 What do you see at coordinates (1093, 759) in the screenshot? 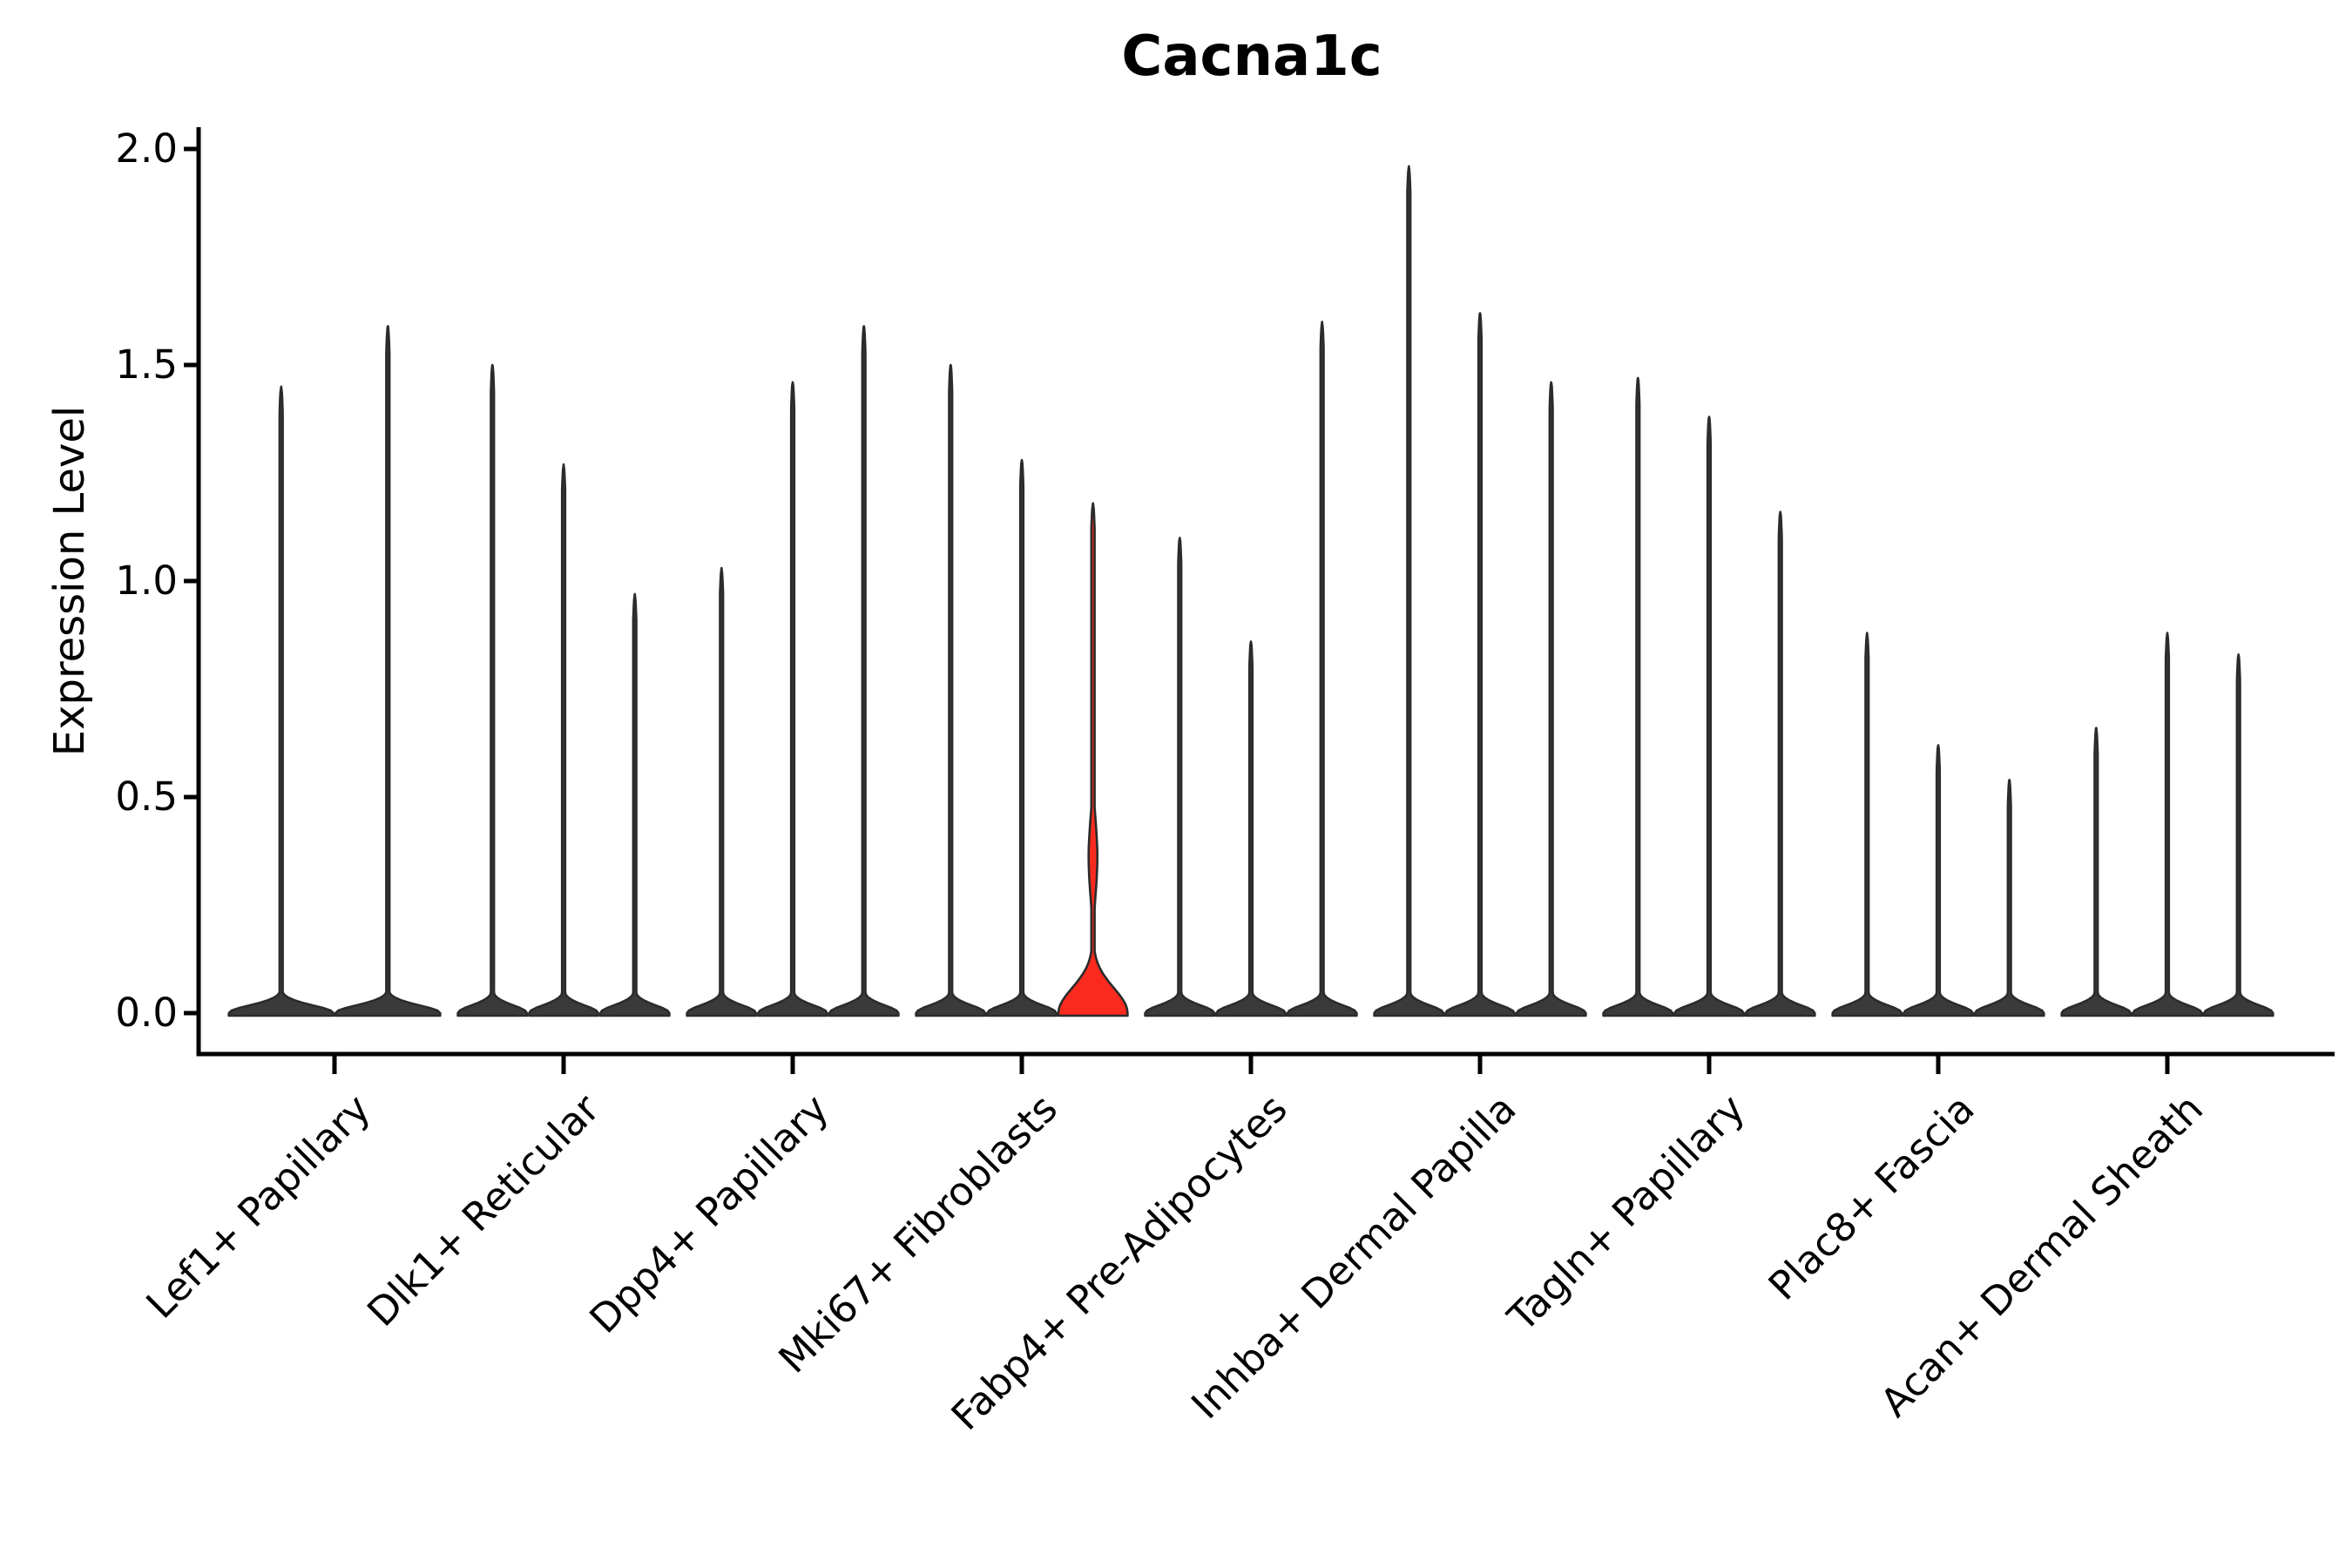
I see `violin-3-2-highlighted` at bounding box center [1093, 759].